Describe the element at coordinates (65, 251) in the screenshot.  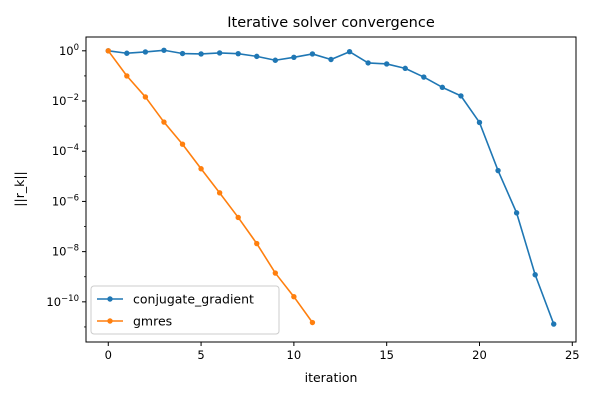
I see `y-tick-label: 10⁻⁸` at that location.